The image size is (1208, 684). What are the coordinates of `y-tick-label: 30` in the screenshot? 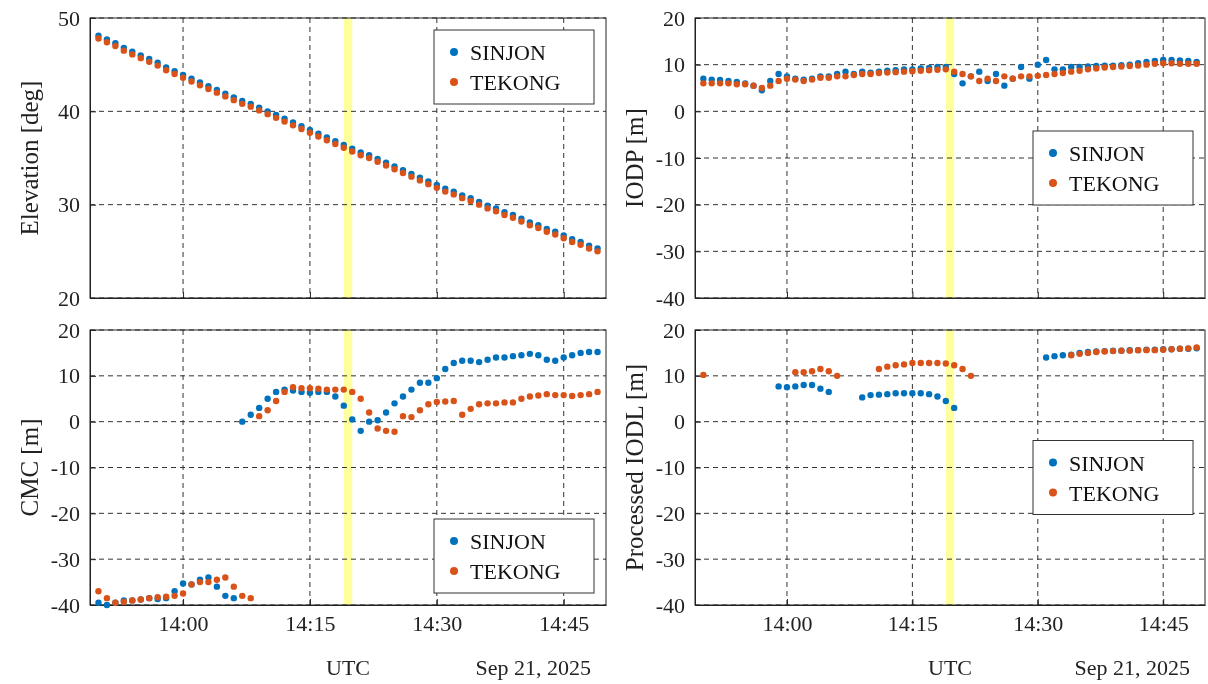 It's located at (69, 205).